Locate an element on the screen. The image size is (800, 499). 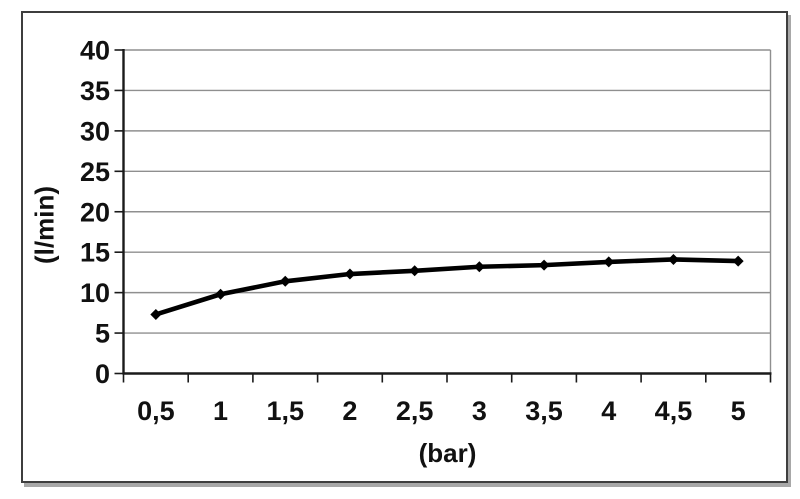
x-tick-label: 1,5 is located at coordinates (285, 411).